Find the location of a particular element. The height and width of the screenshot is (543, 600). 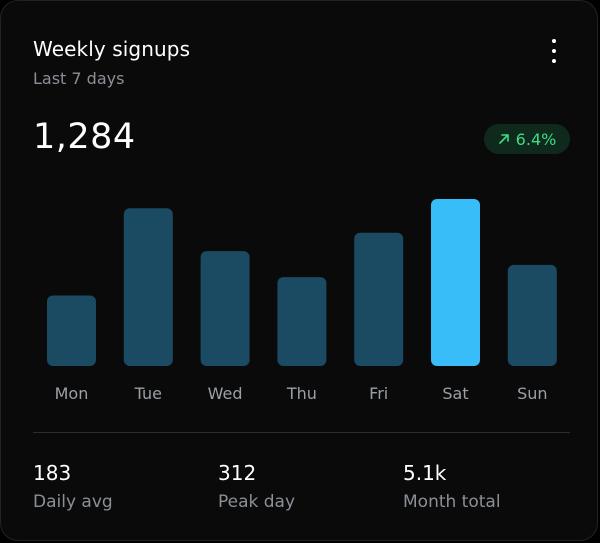

tick-label-tue: Tue is located at coordinates (148, 393).